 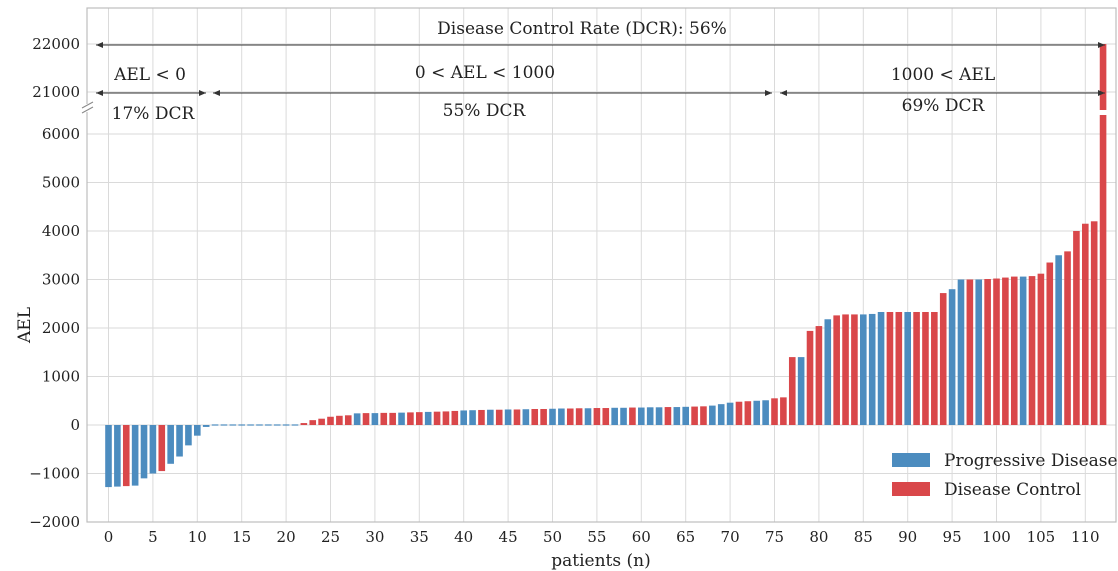 What do you see at coordinates (61, 134) in the screenshot?
I see `y-tick-label: 6000` at bounding box center [61, 134].